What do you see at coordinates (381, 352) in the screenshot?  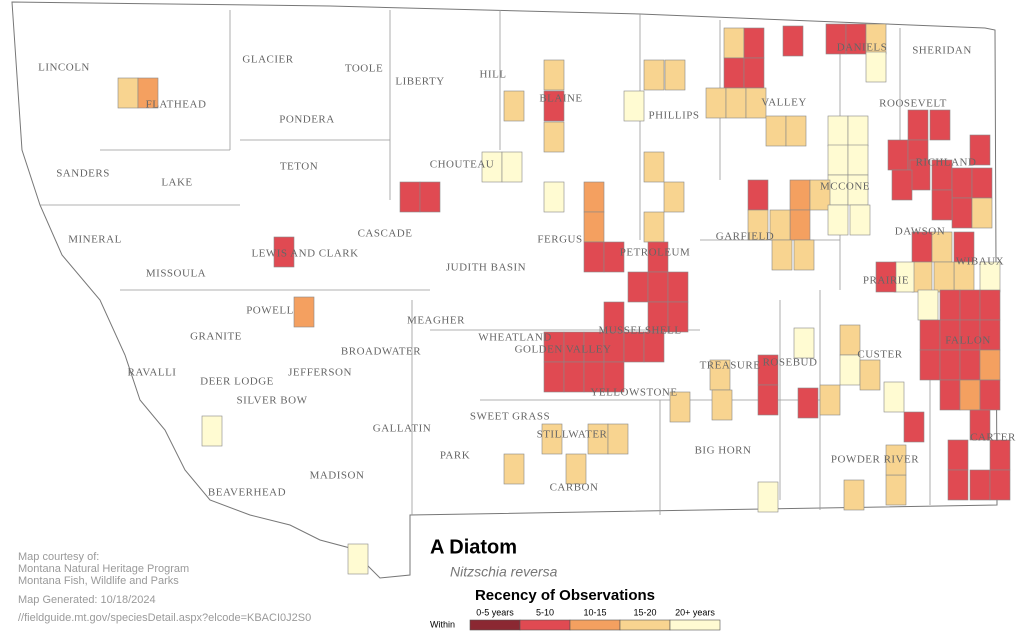 I see `county-label: BROADWATER` at bounding box center [381, 352].